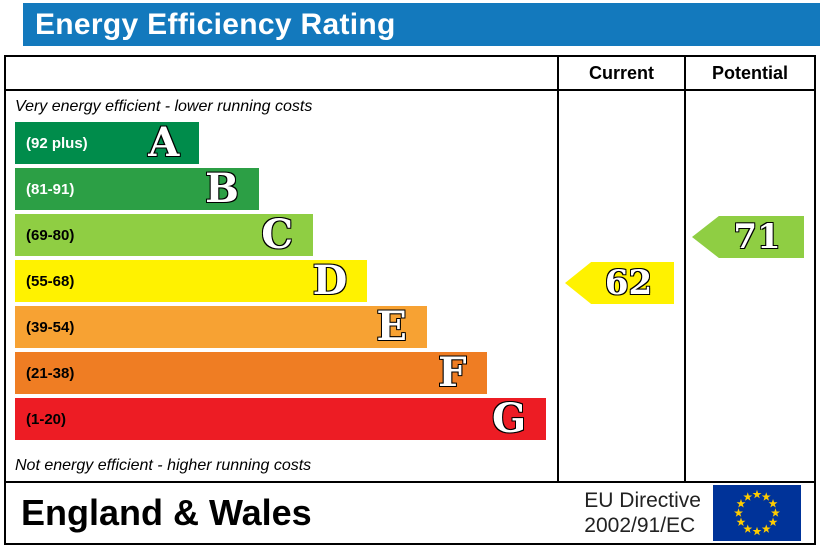  What do you see at coordinates (107, 142) in the screenshot?
I see `band-bar-A: (92 plus) A` at bounding box center [107, 142].